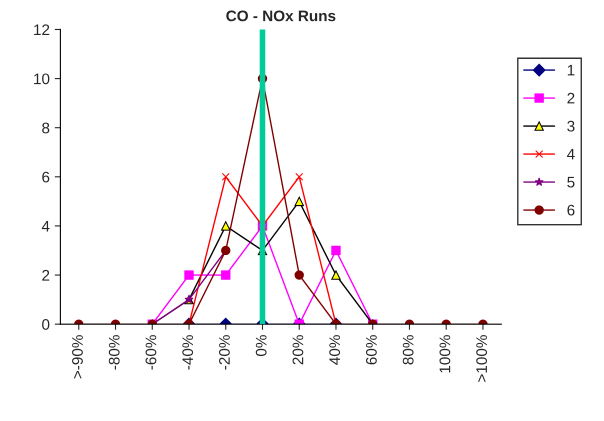  I want to click on y-tick-label: 4, so click(46, 226).